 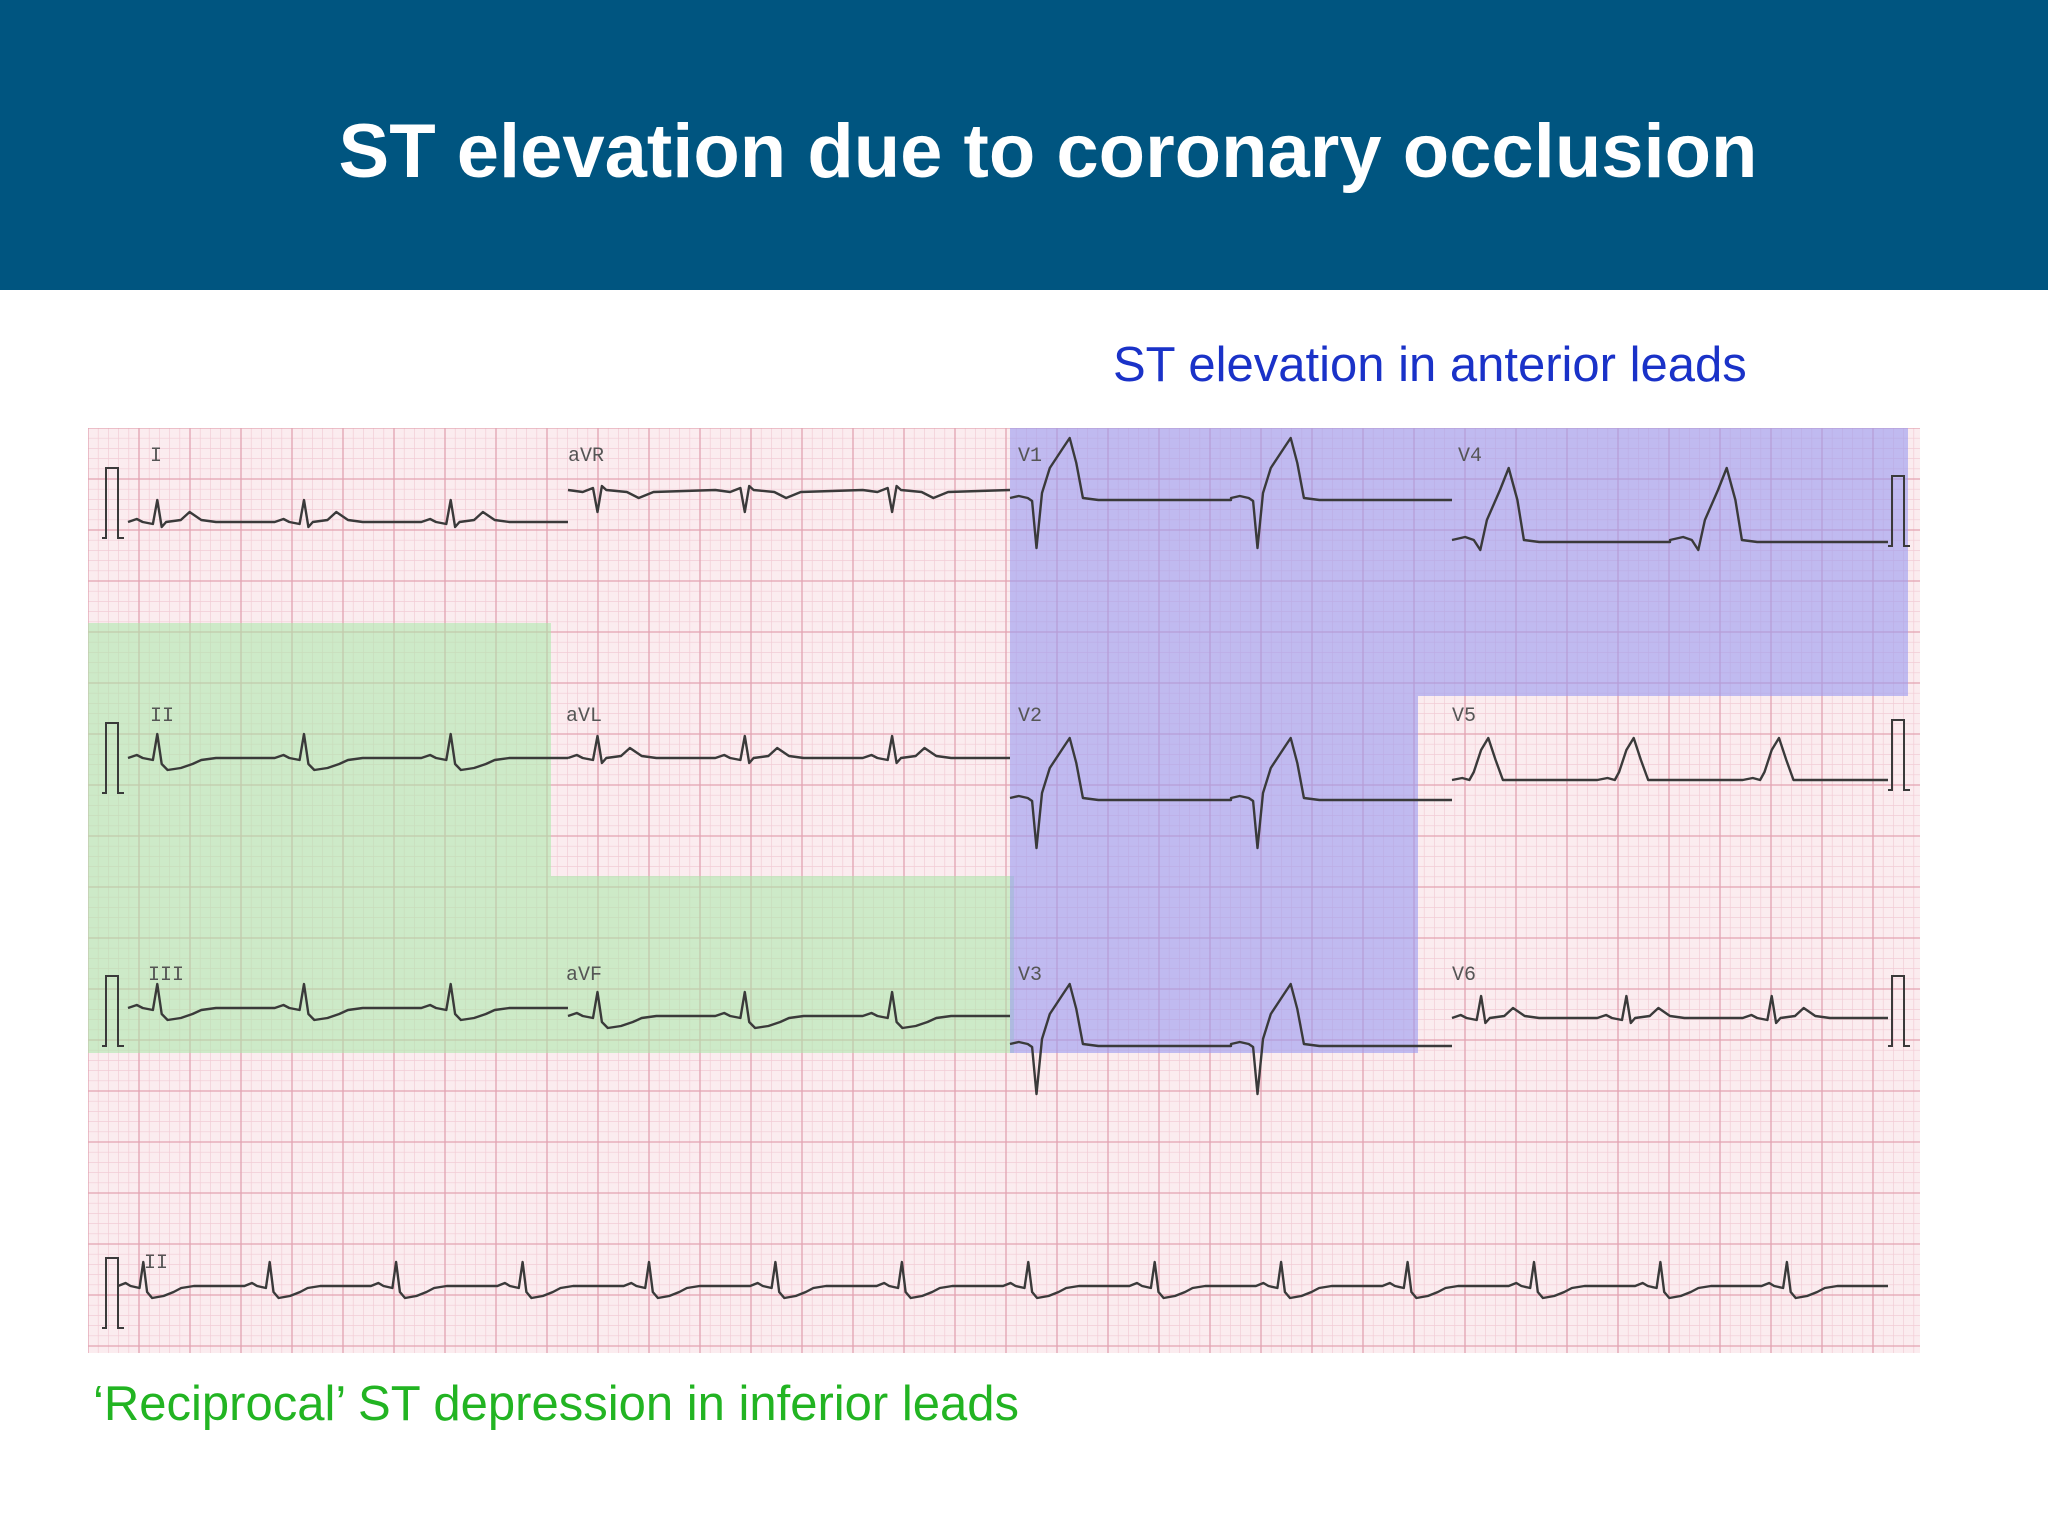 I want to click on inferior-highlight, so click(x=551, y=838).